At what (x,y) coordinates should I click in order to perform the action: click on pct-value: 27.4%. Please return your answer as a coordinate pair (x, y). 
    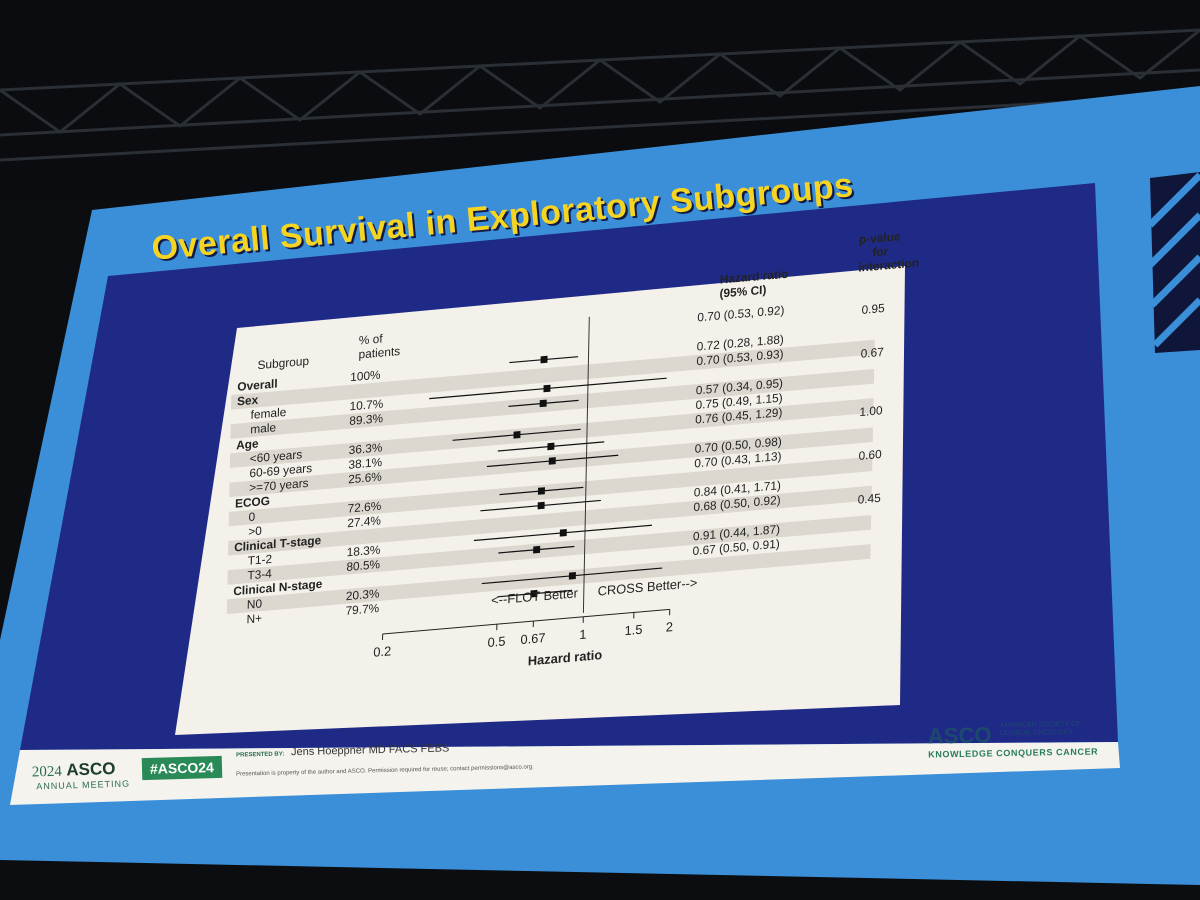
    Looking at the image, I should click on (364, 521).